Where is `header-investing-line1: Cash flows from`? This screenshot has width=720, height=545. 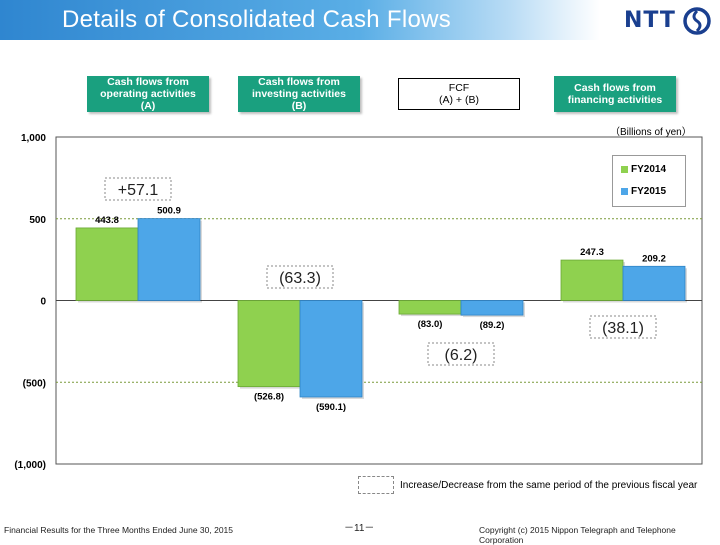
header-investing-line1: Cash flows from is located at coordinates (299, 82).